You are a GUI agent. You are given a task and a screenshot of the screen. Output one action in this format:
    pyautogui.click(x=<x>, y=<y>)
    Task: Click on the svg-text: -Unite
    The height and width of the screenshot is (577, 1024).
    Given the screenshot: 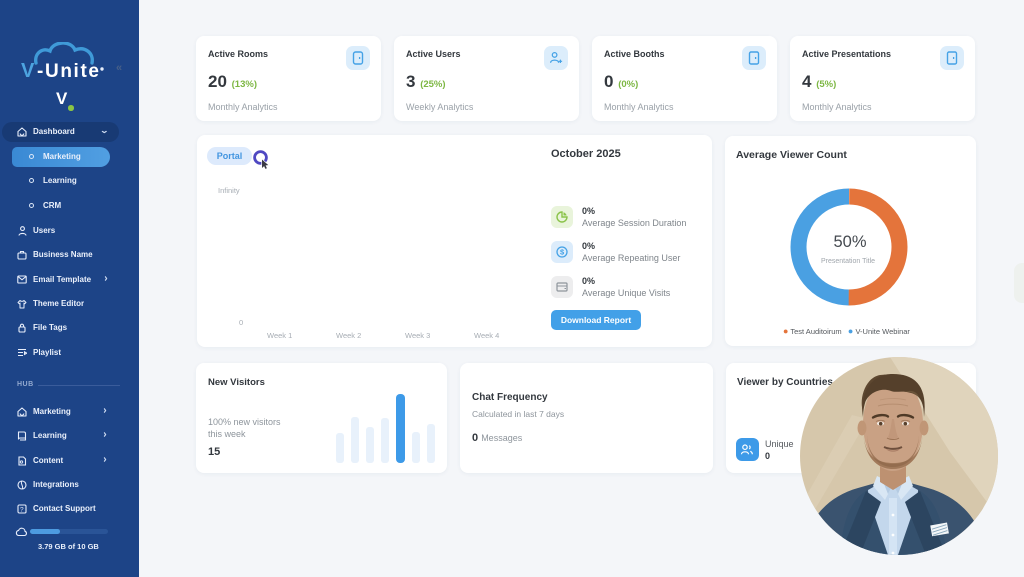 What is the action you would take?
    pyautogui.click(x=68, y=71)
    